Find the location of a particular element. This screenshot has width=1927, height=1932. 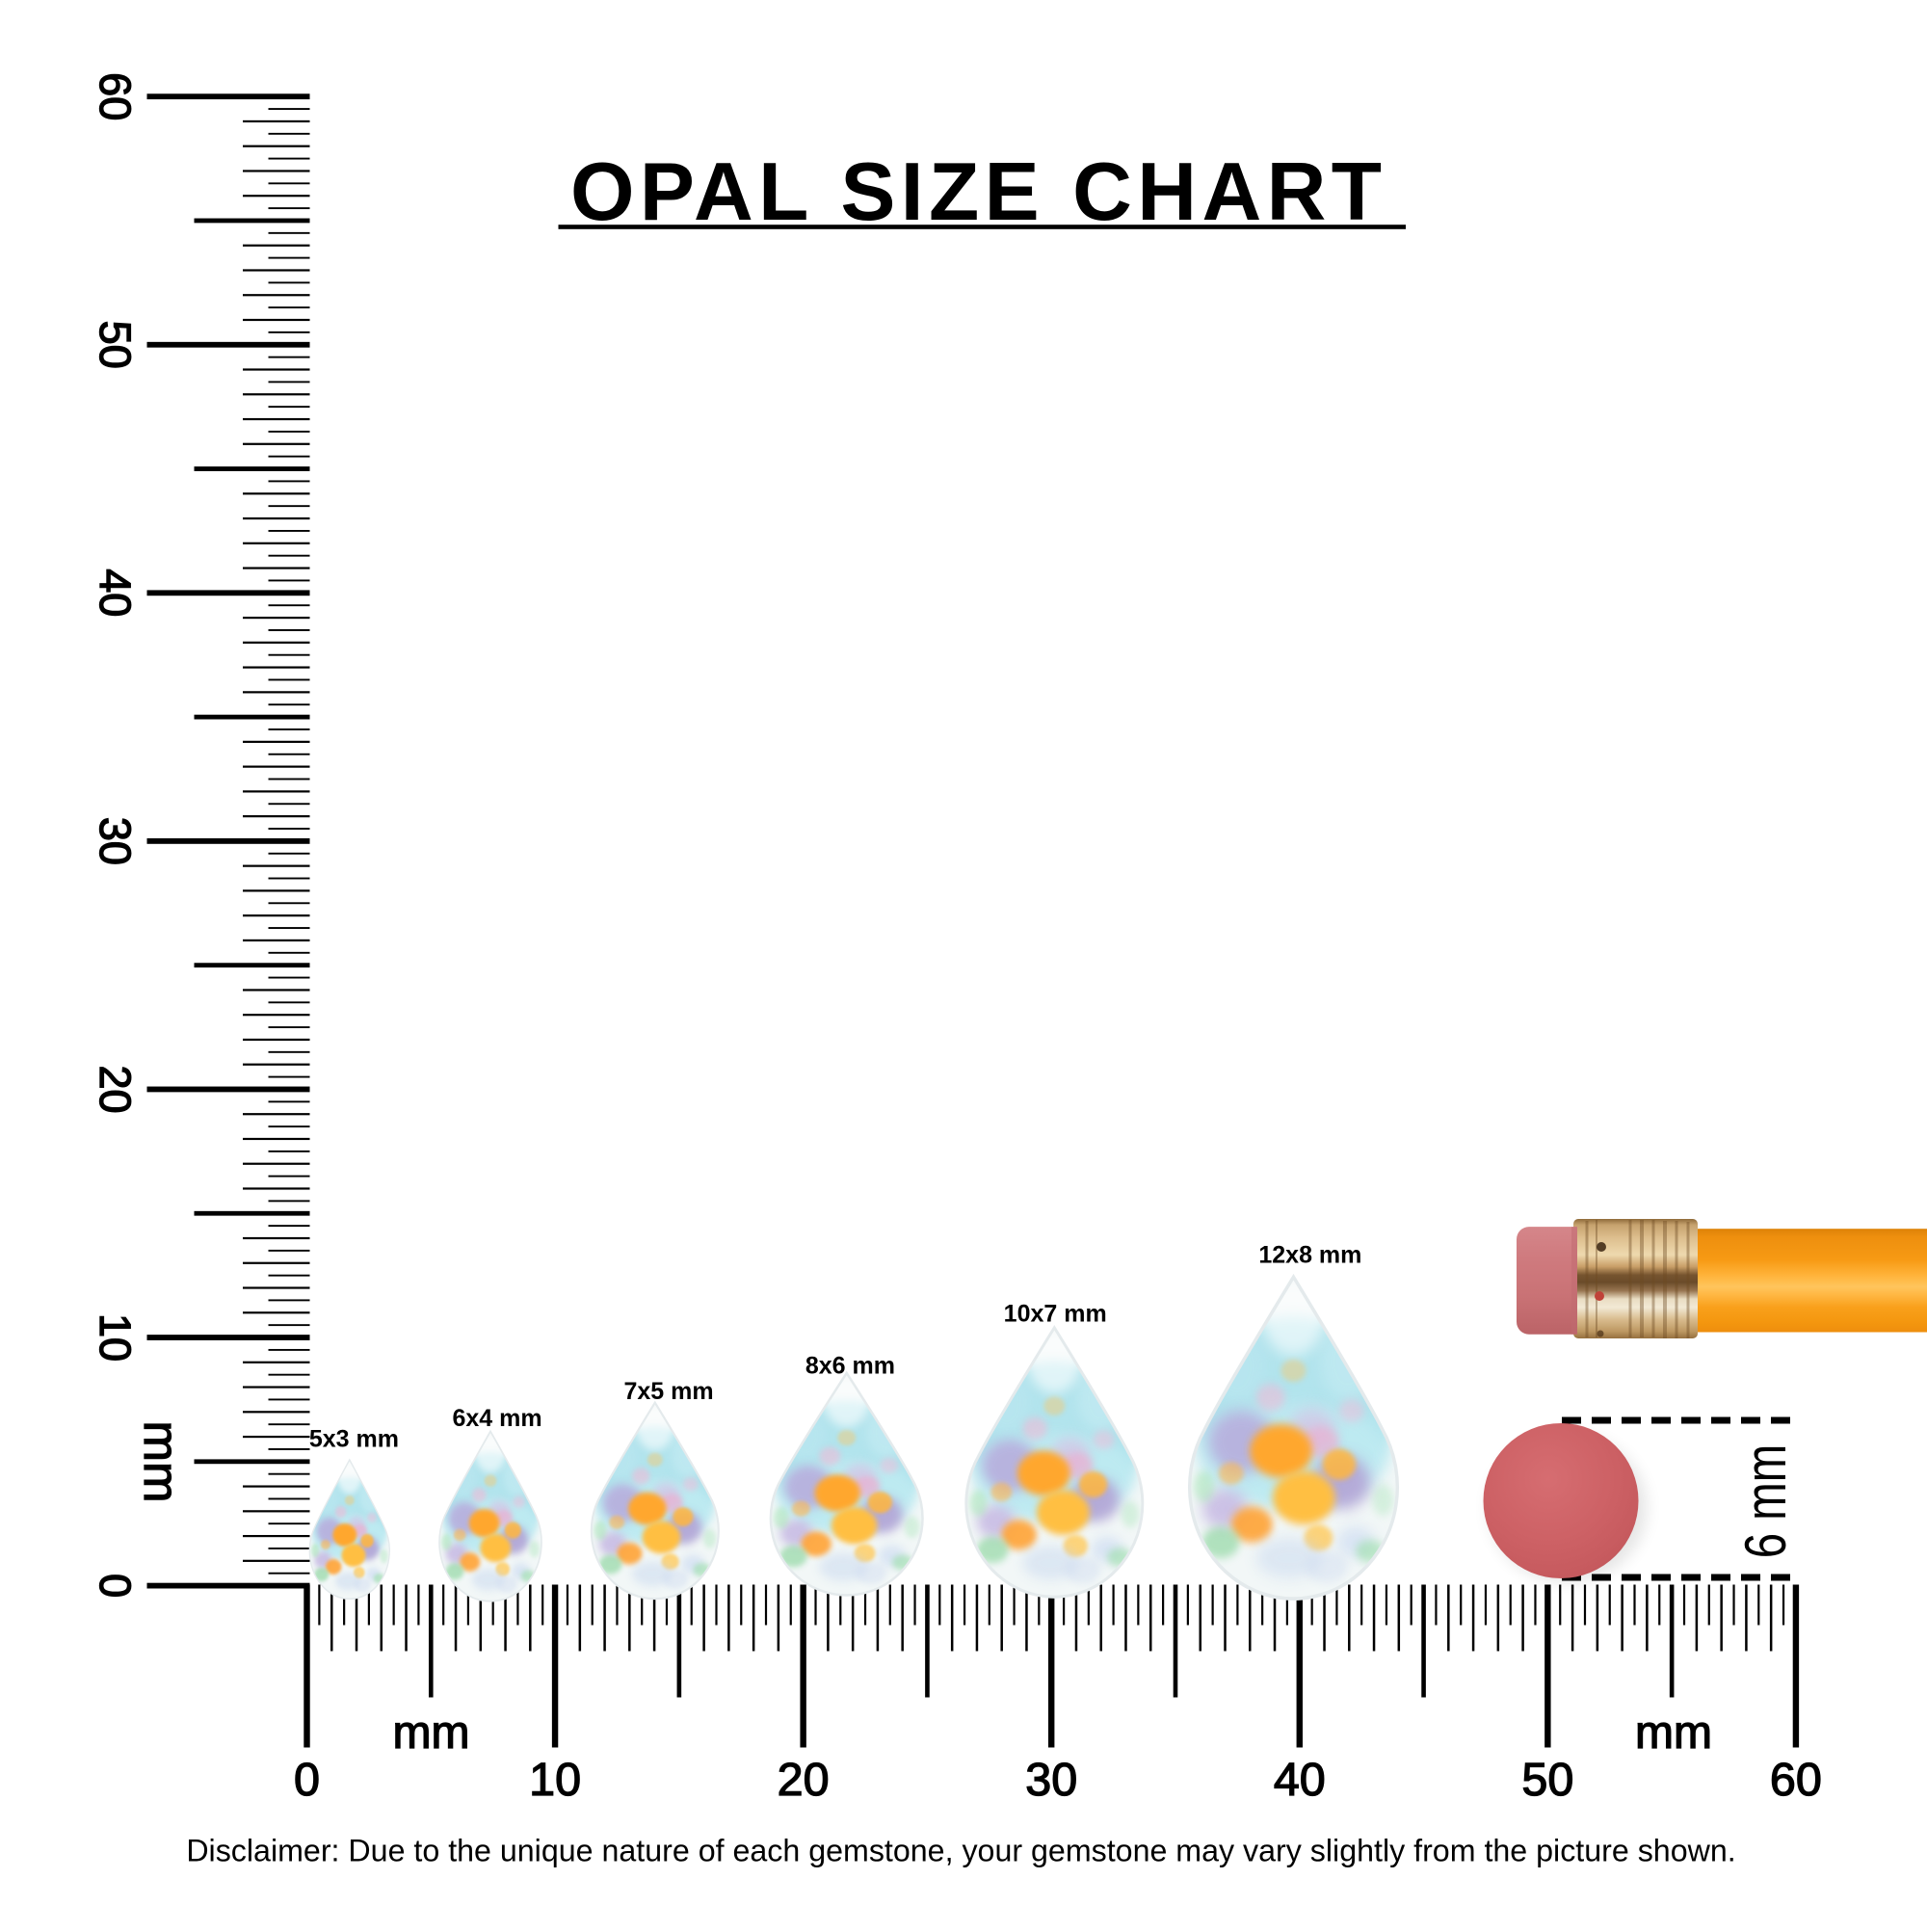

svg-text: 6 mm is located at coordinates (1767, 1501).